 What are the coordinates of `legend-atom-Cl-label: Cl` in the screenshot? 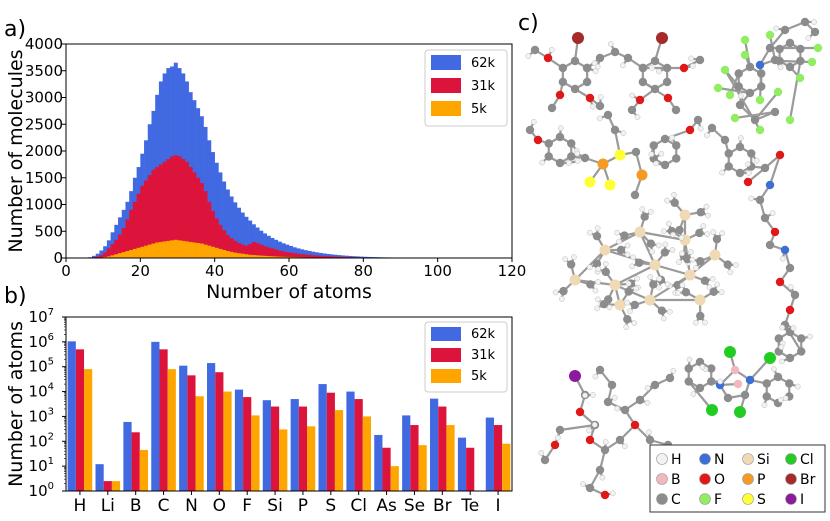 It's located at (807, 460).